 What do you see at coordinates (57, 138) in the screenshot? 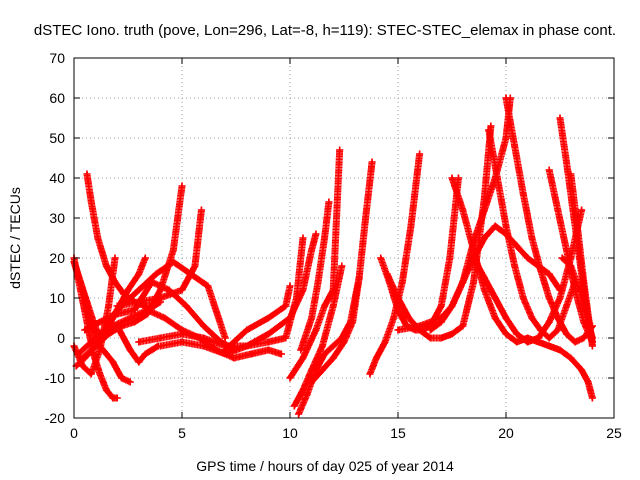
I see `y-tick-label: 50` at bounding box center [57, 138].